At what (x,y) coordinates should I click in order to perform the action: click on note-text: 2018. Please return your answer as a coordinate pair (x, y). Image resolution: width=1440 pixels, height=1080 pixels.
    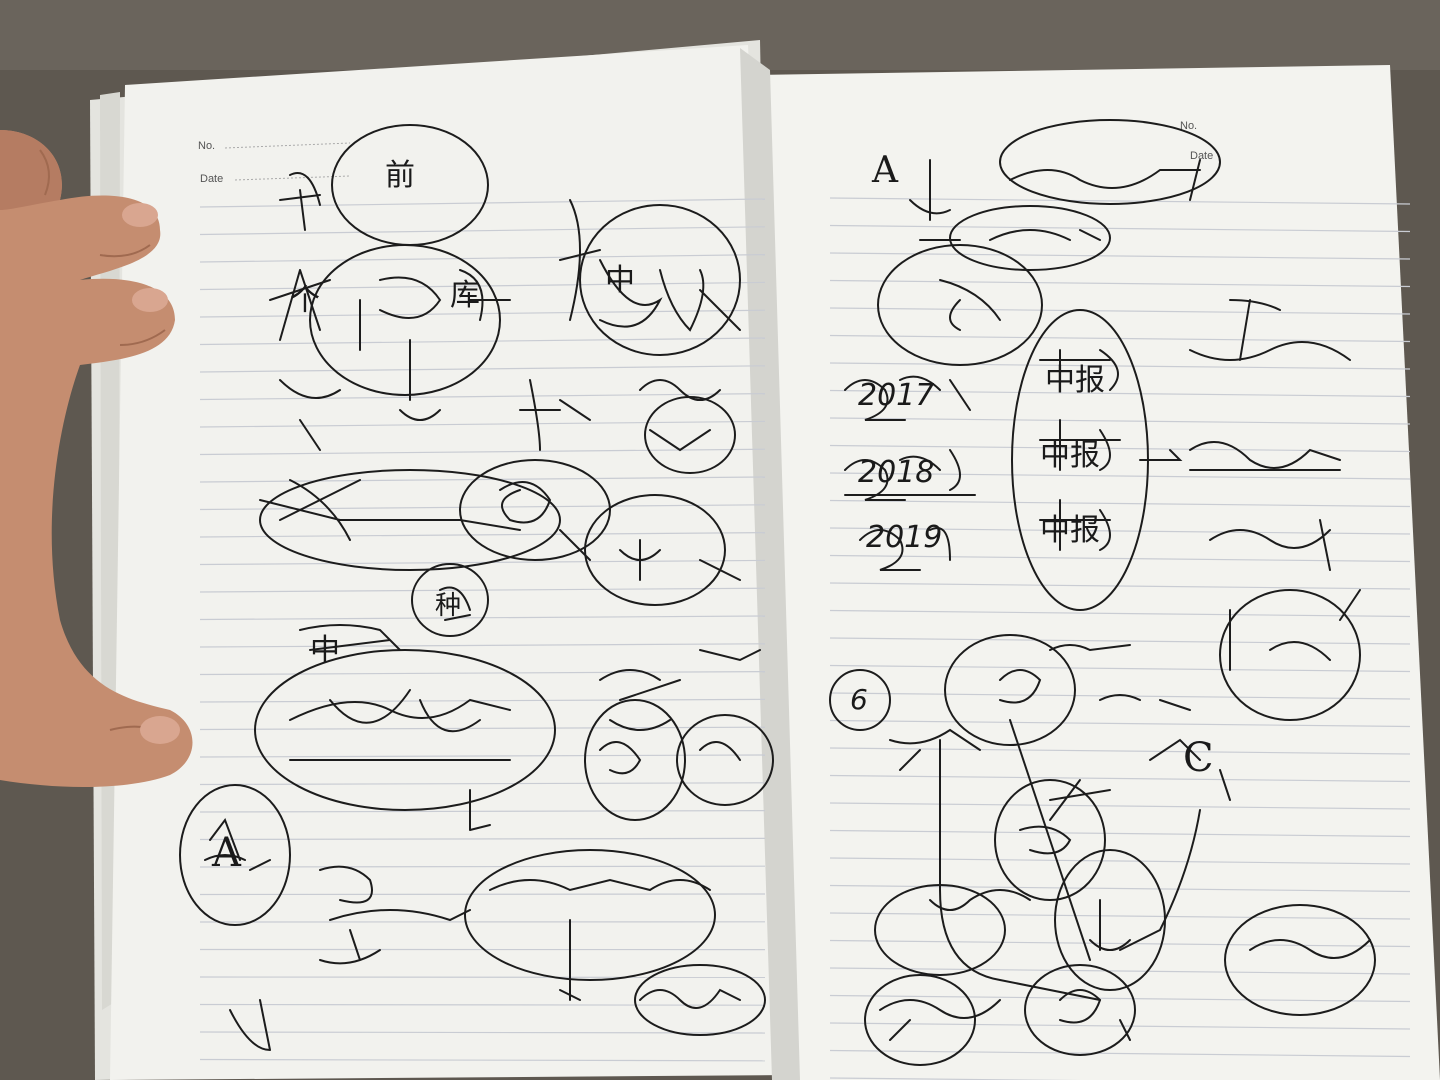
    Looking at the image, I should click on (896, 472).